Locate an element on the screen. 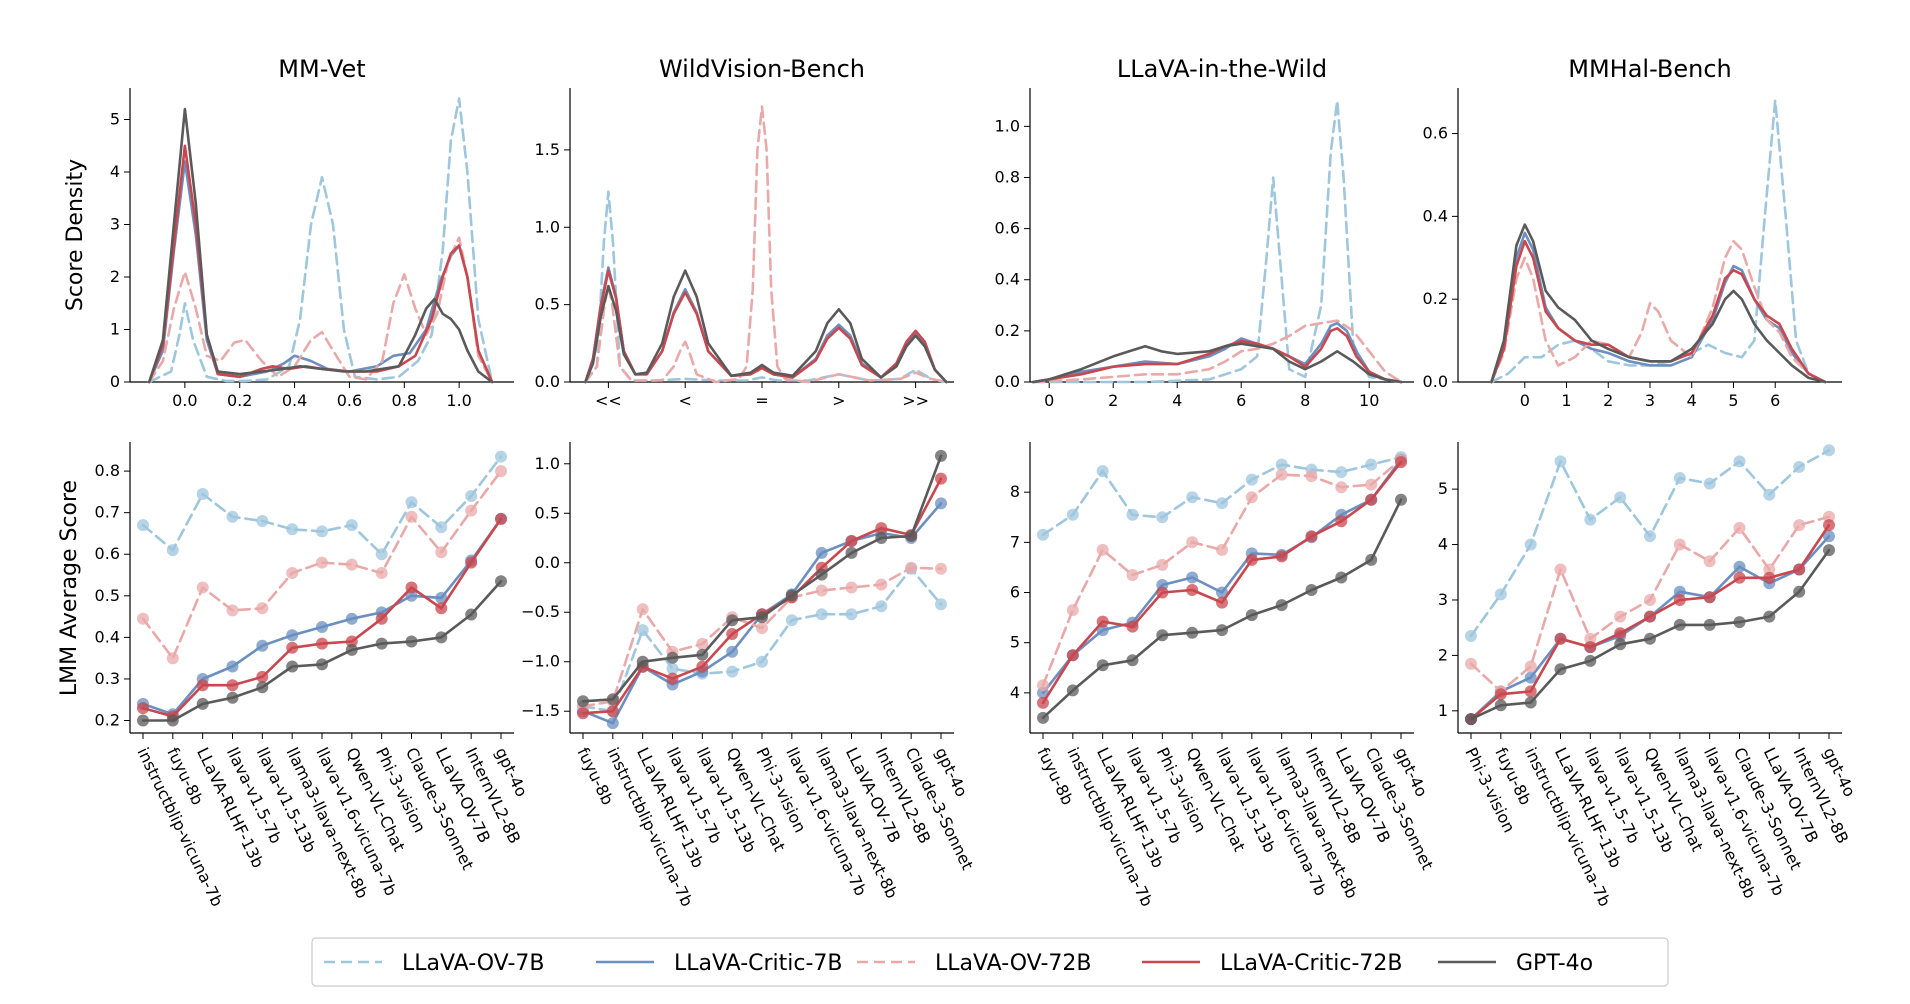 The height and width of the screenshot is (1004, 1910). density-panel-mmhal-bench-x-tick-label: 2 is located at coordinates (1608, 400).